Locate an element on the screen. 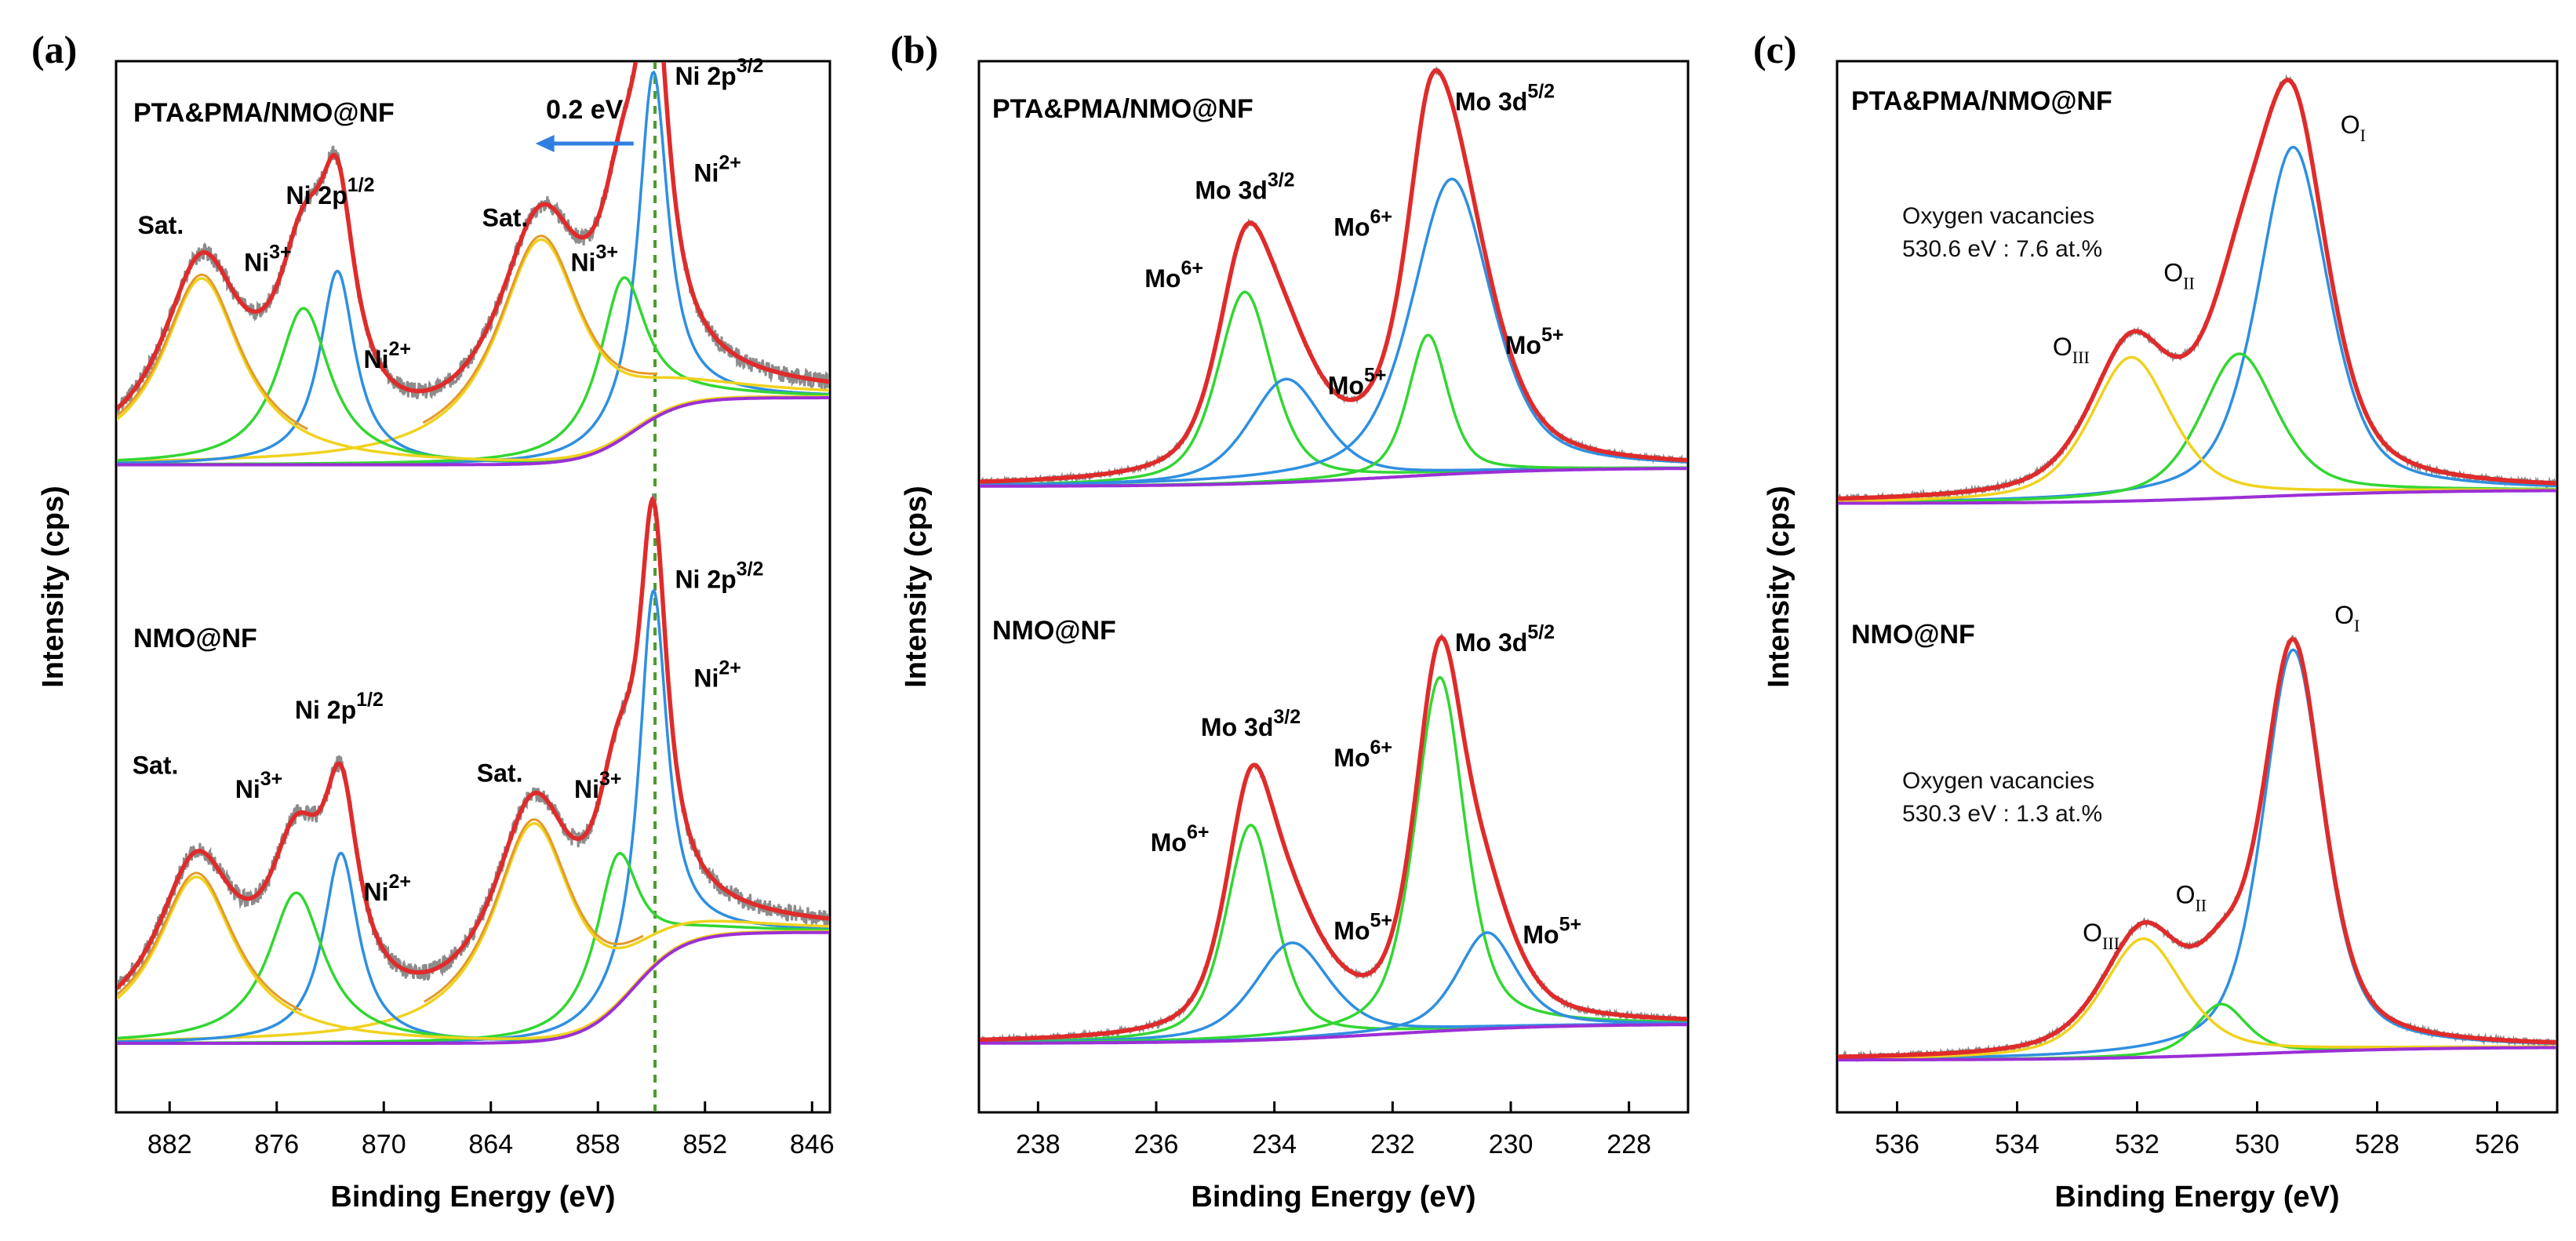 The height and width of the screenshot is (1241, 2576). x-tick-label: 232 is located at coordinates (1392, 1144).